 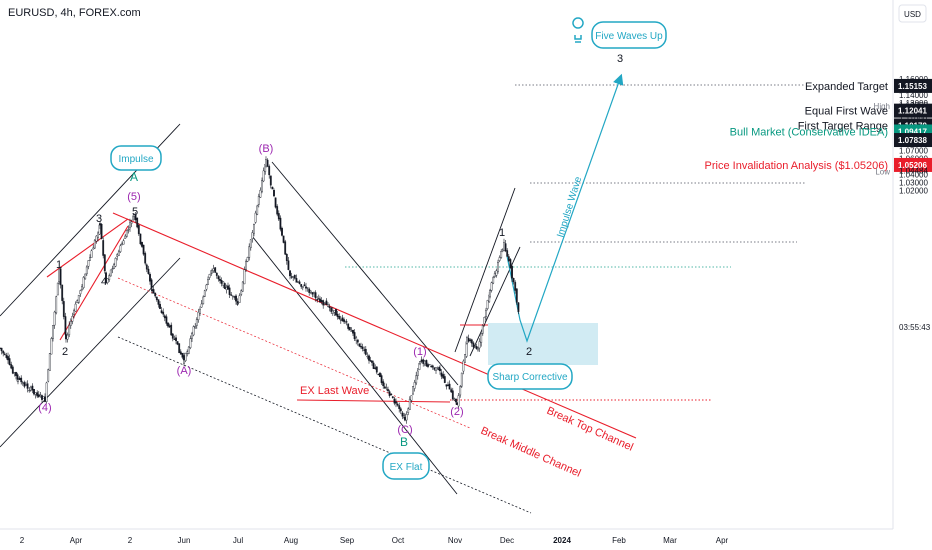 I want to click on ex-last-wave-line, so click(x=373, y=401).